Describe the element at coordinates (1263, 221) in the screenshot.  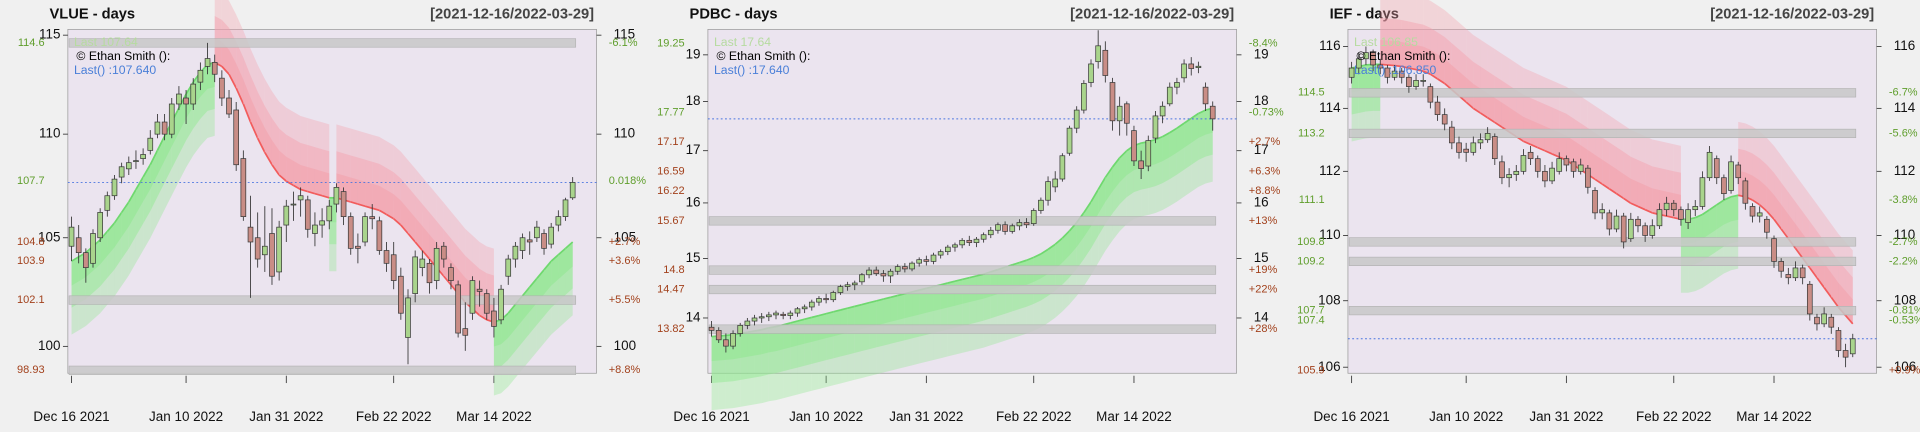
I see `level-change: +13%` at that location.